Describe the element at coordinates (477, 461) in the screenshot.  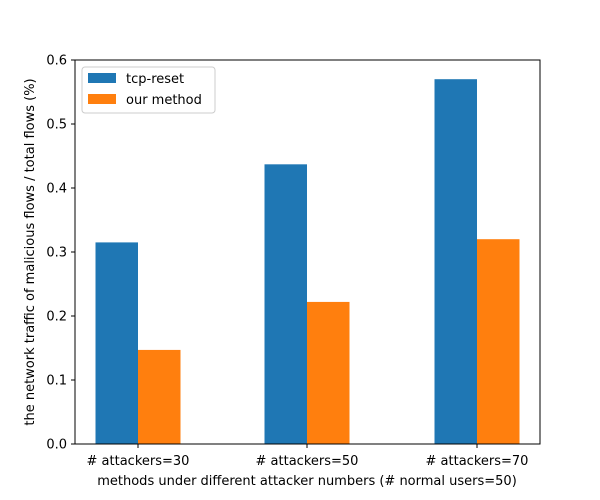
I see `x-tick-label: # attackers=70` at that location.